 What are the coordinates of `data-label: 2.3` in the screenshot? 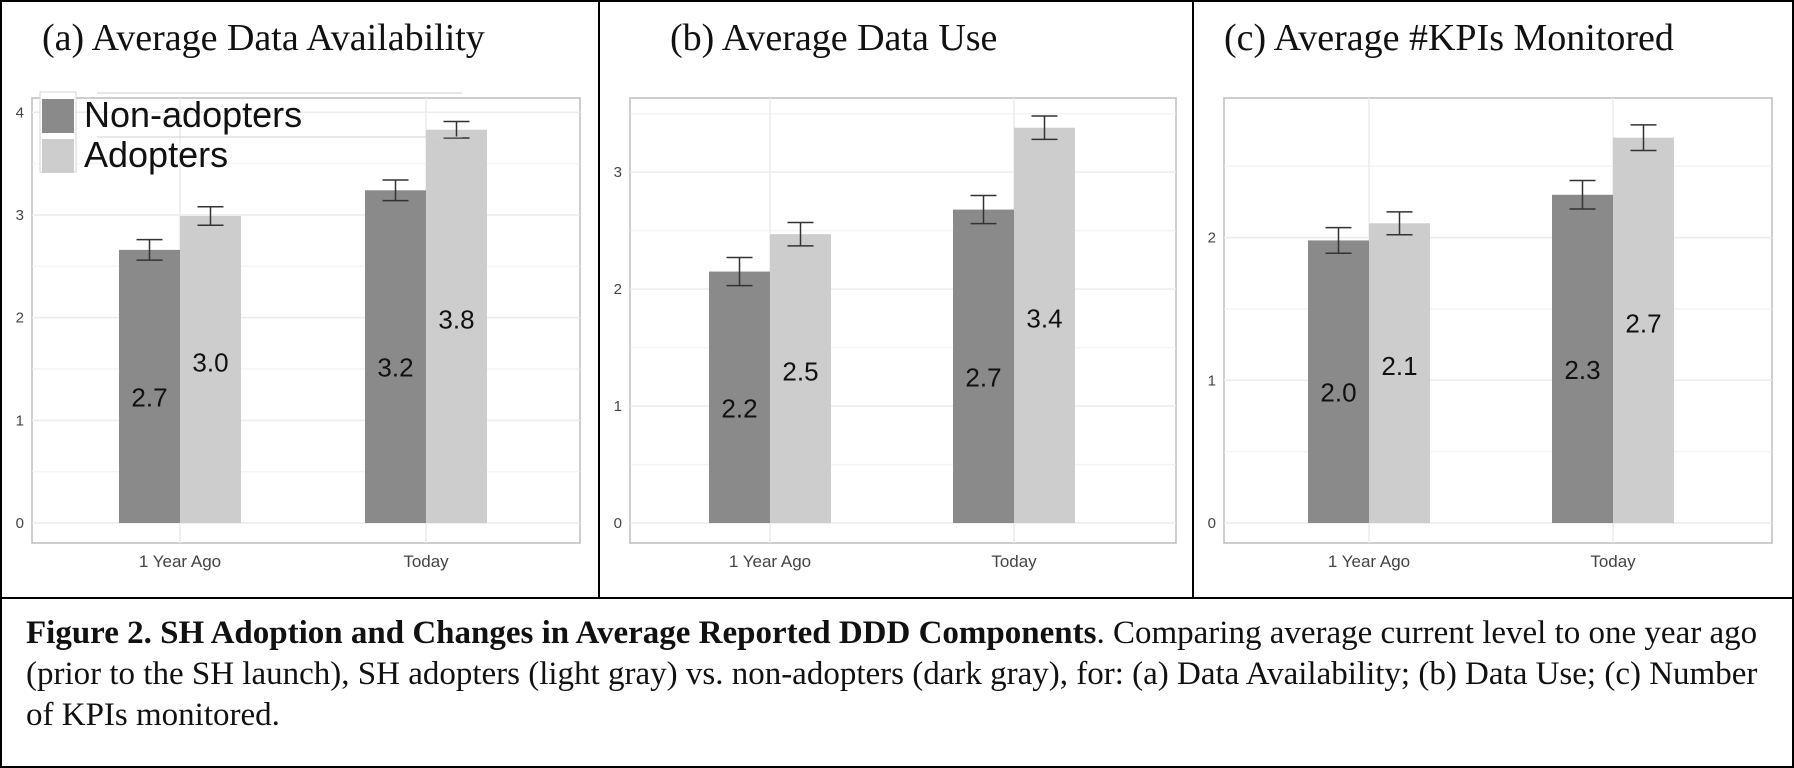 It's located at (1582, 370).